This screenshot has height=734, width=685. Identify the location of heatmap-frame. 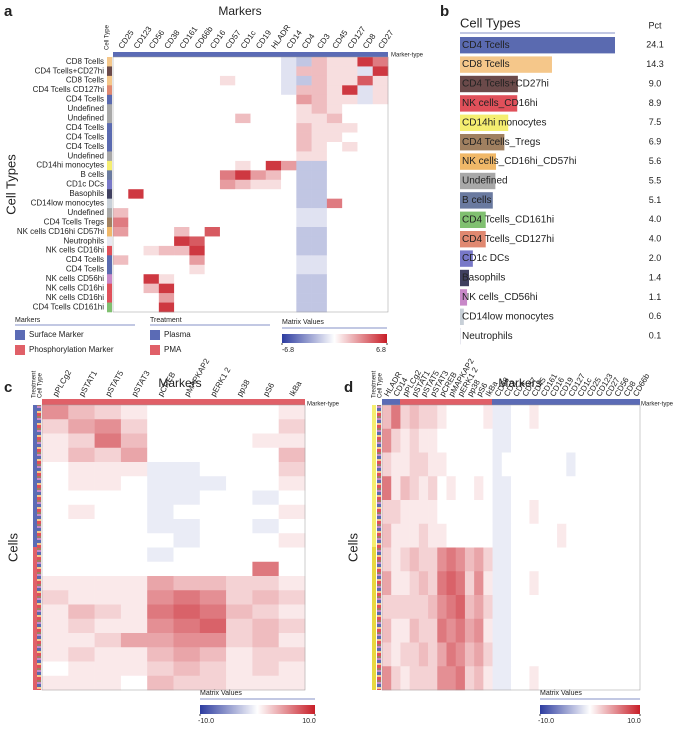
(250, 184).